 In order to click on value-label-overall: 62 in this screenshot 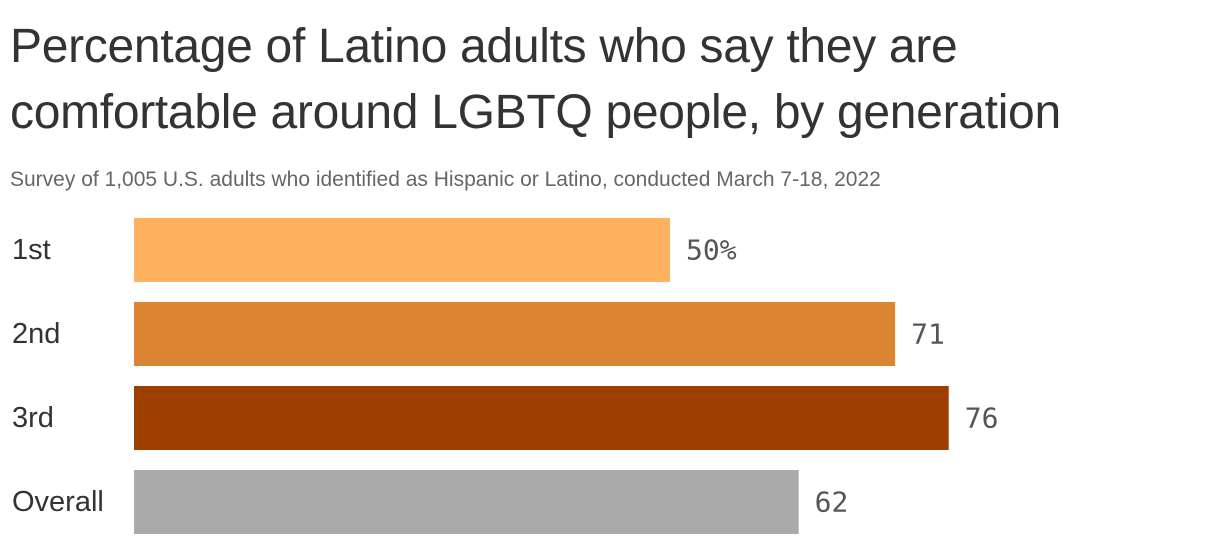, I will do `click(832, 502)`.